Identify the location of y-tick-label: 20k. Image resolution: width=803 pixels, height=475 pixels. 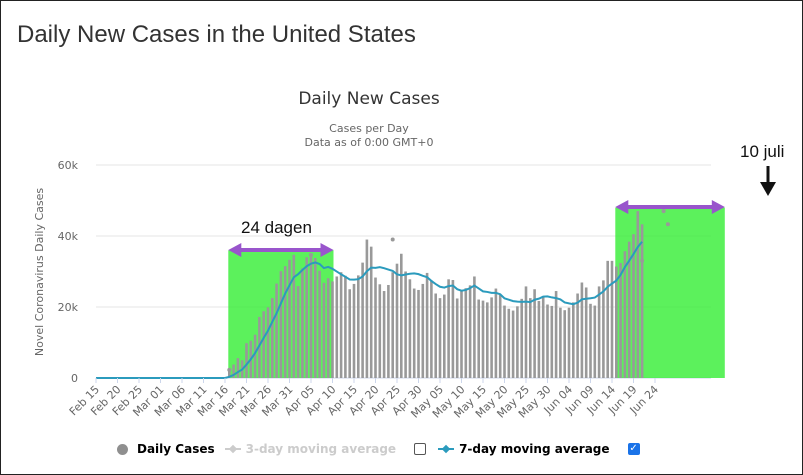
(68, 307).